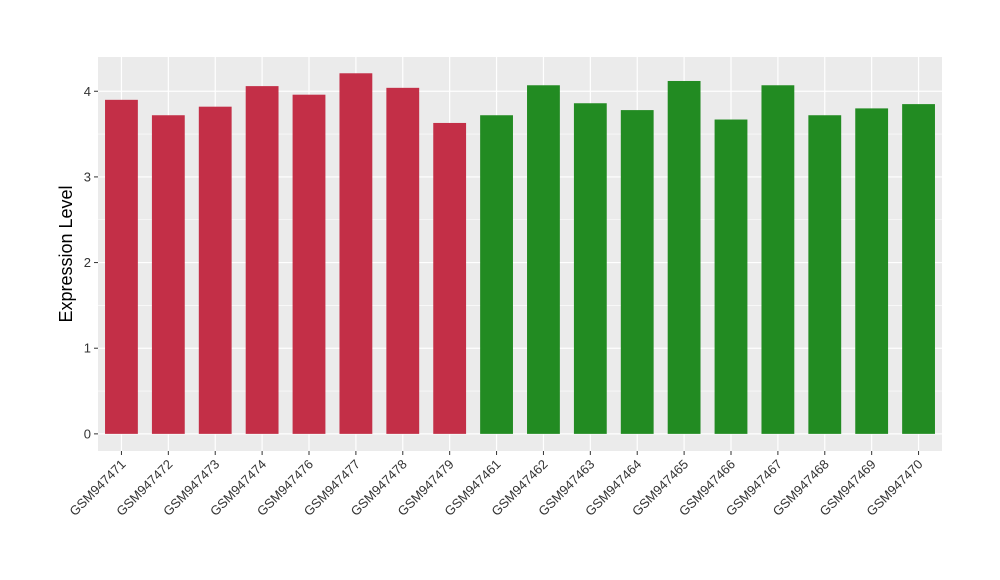 The image size is (1000, 580). What do you see at coordinates (872, 271) in the screenshot?
I see `bar-GSM947469` at bounding box center [872, 271].